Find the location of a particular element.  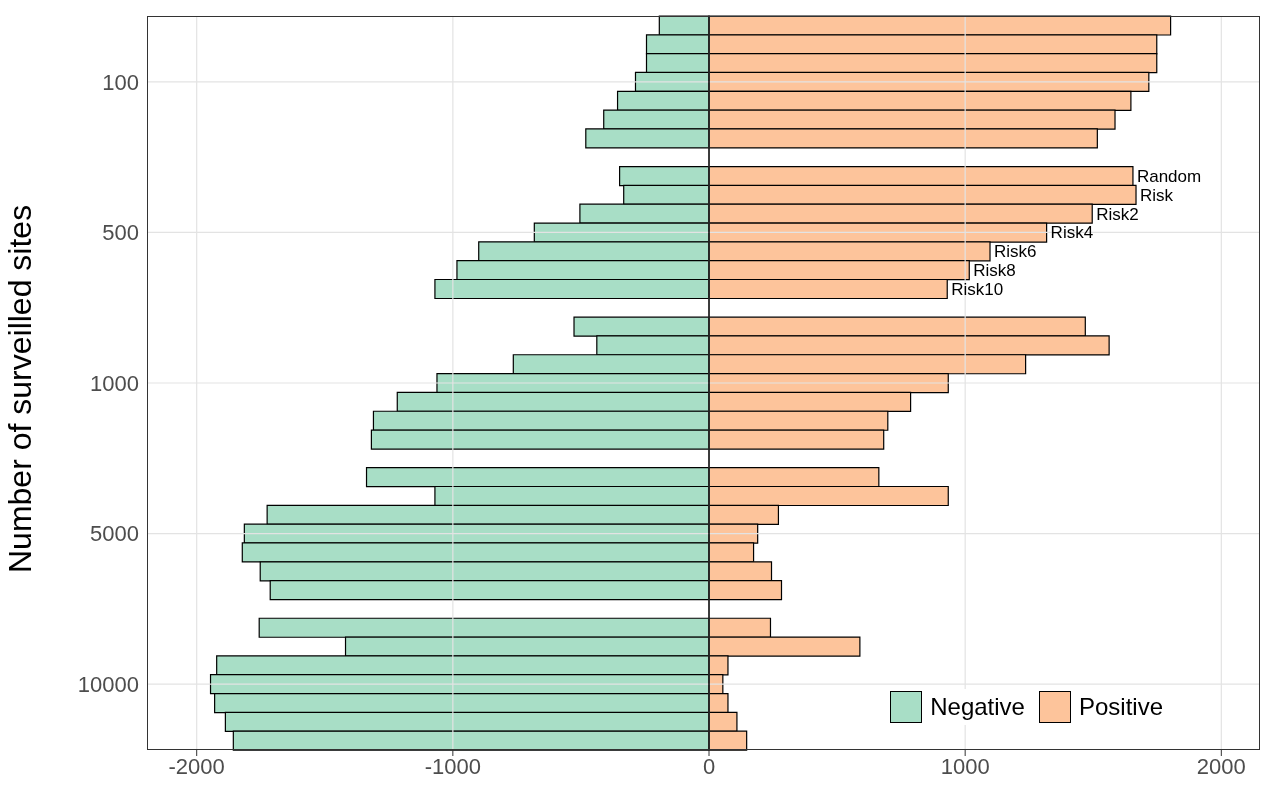

x-tick-label: 2000 is located at coordinates (1221, 766).